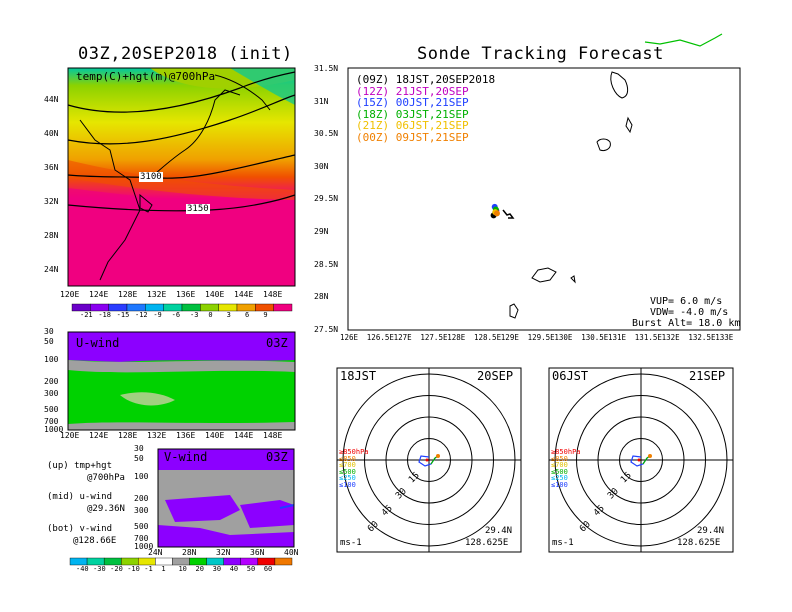 The image size is (792, 612). Describe the element at coordinates (182, 569) in the screenshot. I see `wind-colorbar-tick: 10` at that location.